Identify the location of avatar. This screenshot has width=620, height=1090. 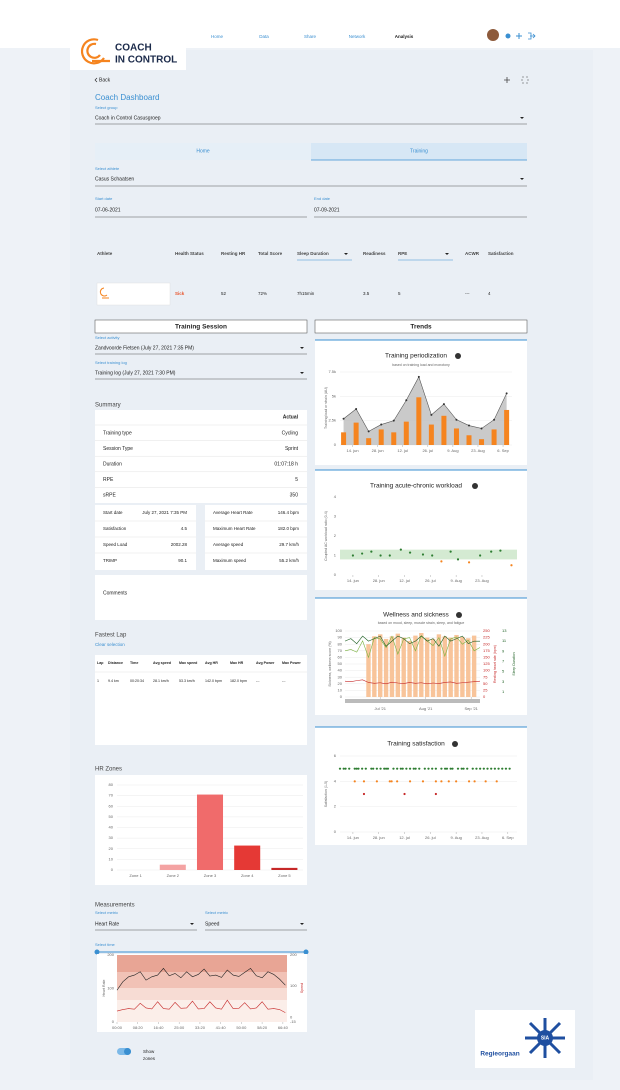
(493, 35).